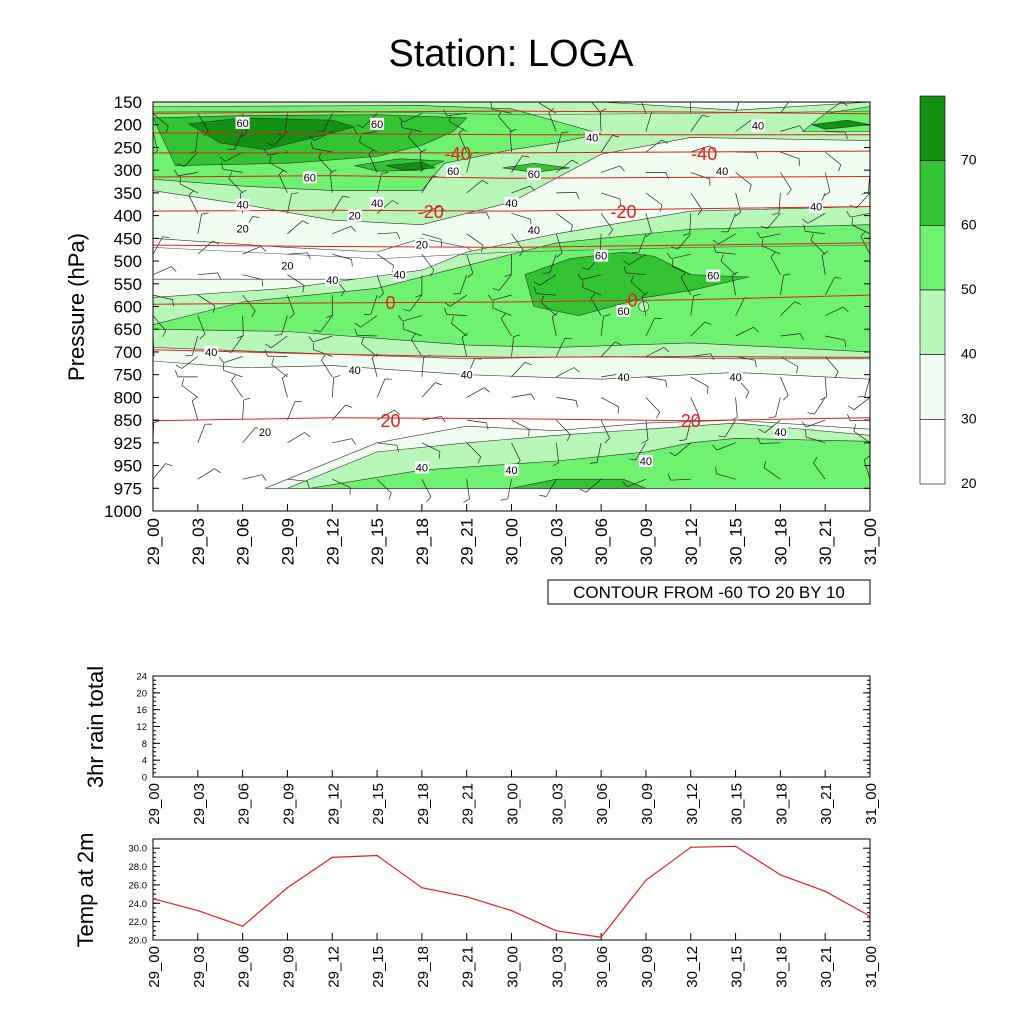 Image resolution: width=1024 pixels, height=1024 pixels. Describe the element at coordinates (288, 804) in the screenshot. I see `time-tick-label: 29_09` at that location.